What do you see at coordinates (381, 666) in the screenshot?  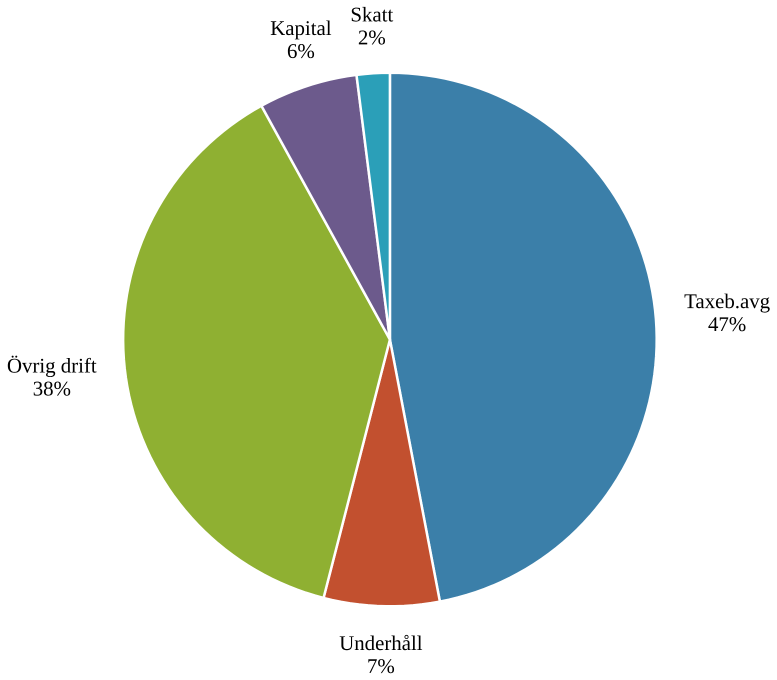 I see `data-label: 7%` at bounding box center [381, 666].